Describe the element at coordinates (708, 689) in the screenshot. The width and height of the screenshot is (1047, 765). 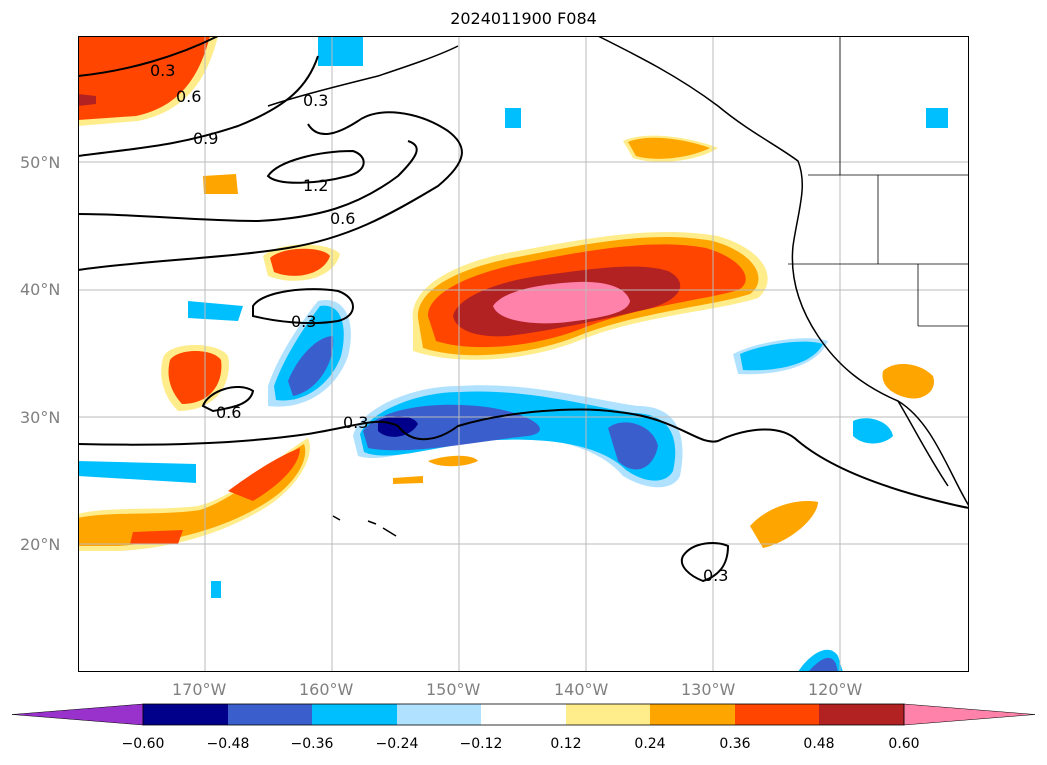
I see `lon-label-130w: 130°W` at that location.